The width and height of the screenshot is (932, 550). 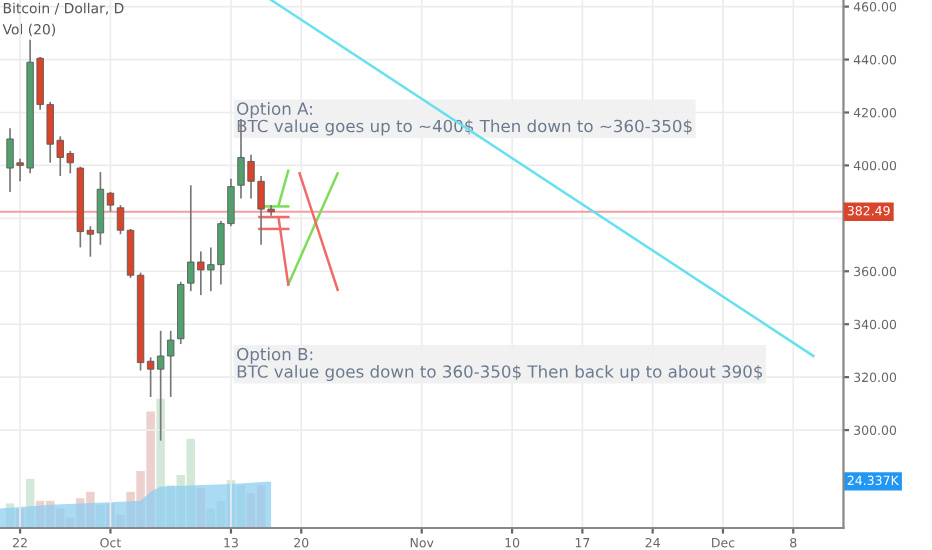 I want to click on annotation: Option B: BTC value goes down to 360-350$ Then back up to about 390$, so click(x=500, y=364).